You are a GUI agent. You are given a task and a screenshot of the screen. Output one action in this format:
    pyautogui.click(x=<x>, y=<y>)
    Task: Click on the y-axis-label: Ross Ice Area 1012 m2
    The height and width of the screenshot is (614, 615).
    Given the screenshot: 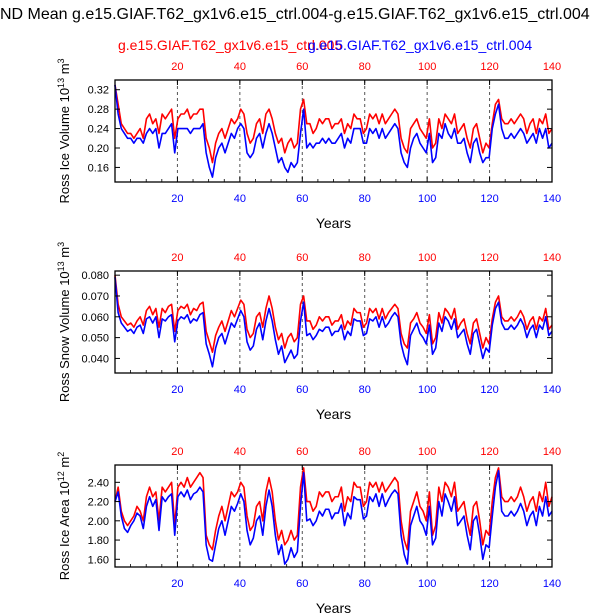 What is the action you would take?
    pyautogui.click(x=64, y=516)
    